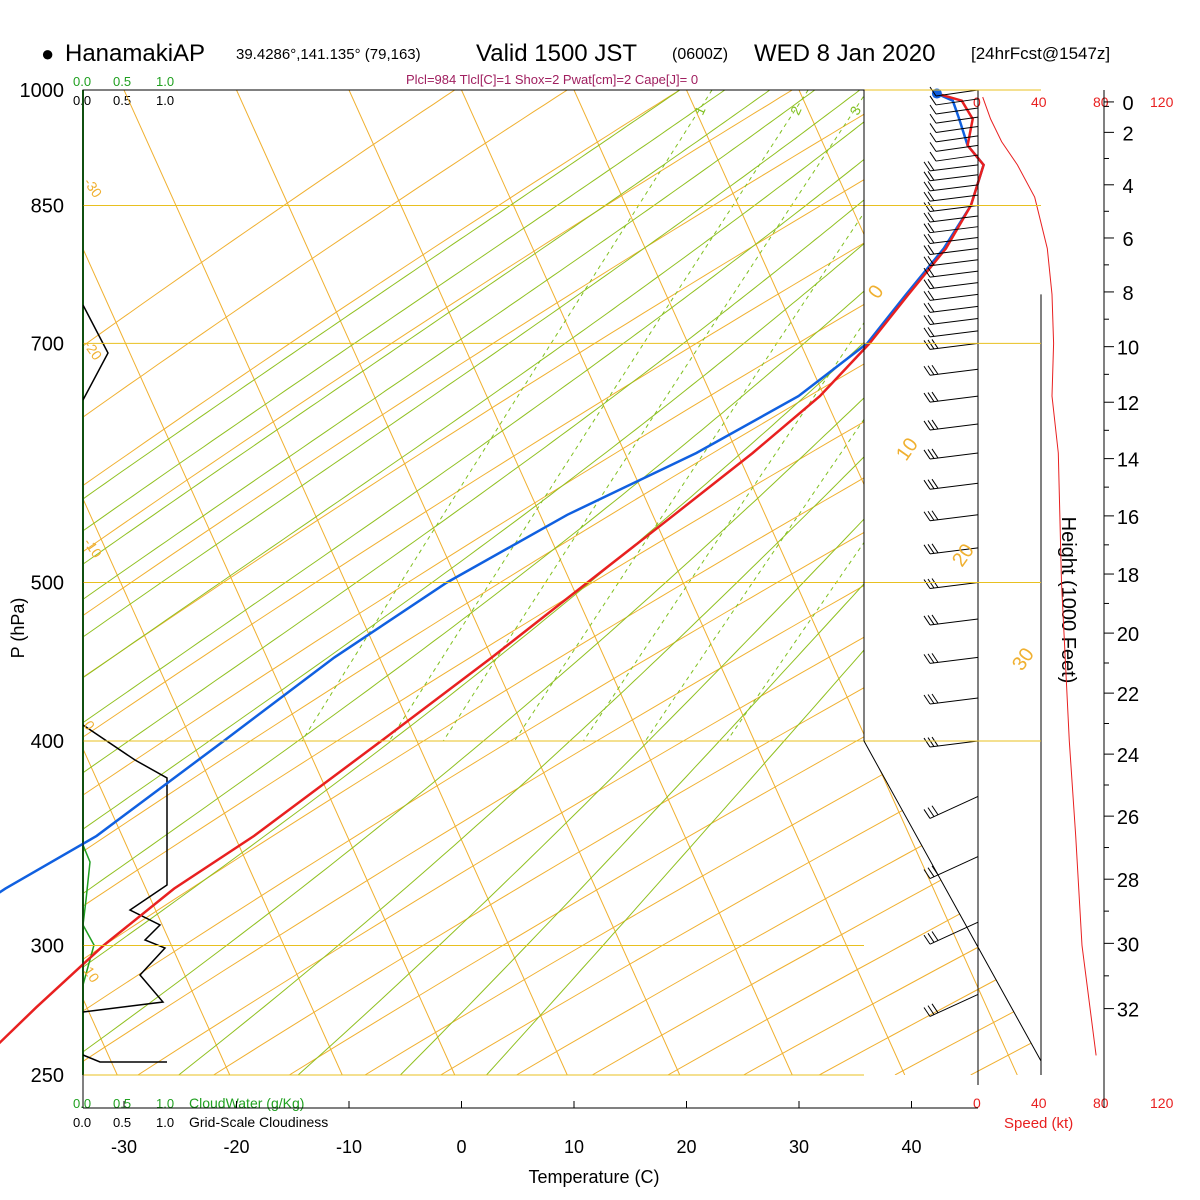  Describe the element at coordinates (1127, 134) in the screenshot. I see `height-tick-label: 2` at that location.